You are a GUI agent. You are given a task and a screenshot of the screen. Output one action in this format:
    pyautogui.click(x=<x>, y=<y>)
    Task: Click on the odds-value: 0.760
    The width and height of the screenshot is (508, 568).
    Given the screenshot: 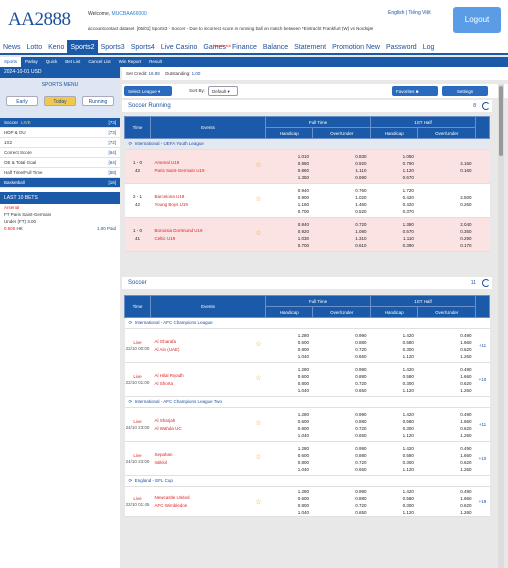 What is the action you would take?
    pyautogui.click(x=361, y=190)
    